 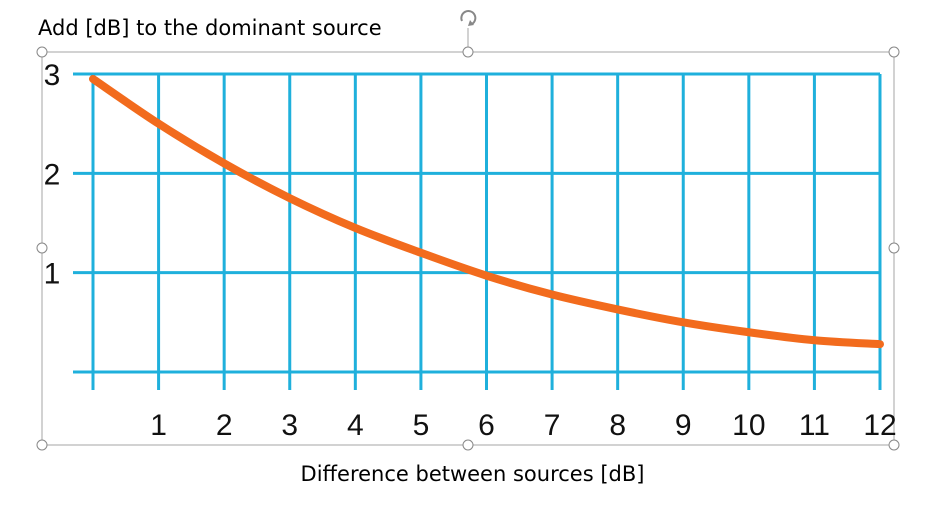 What do you see at coordinates (158, 425) in the screenshot?
I see `x-tick-label: 1` at bounding box center [158, 425].